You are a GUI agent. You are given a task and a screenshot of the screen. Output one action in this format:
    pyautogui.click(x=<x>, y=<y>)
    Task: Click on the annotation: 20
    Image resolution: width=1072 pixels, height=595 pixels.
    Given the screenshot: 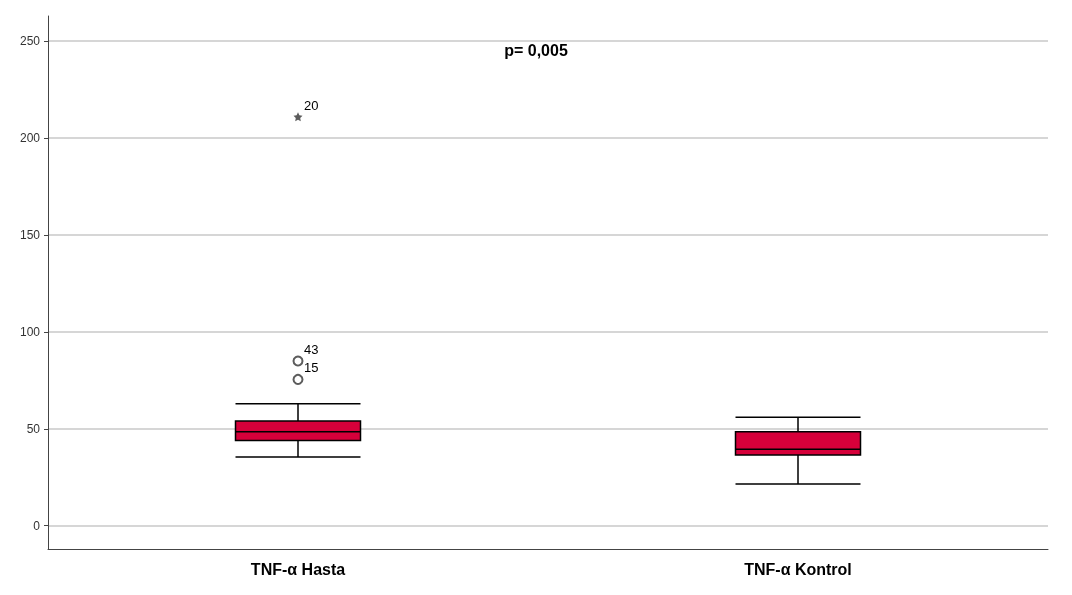 What is the action you would take?
    pyautogui.click(x=311, y=105)
    